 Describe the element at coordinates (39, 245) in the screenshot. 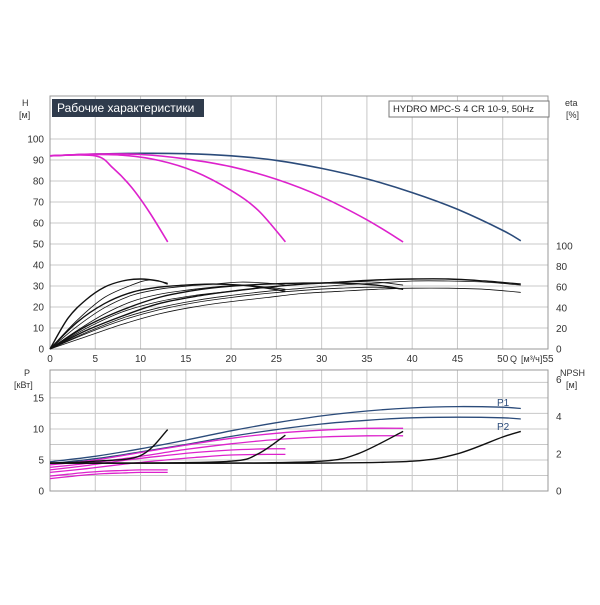

I see `y-tick-label: 50` at that location.